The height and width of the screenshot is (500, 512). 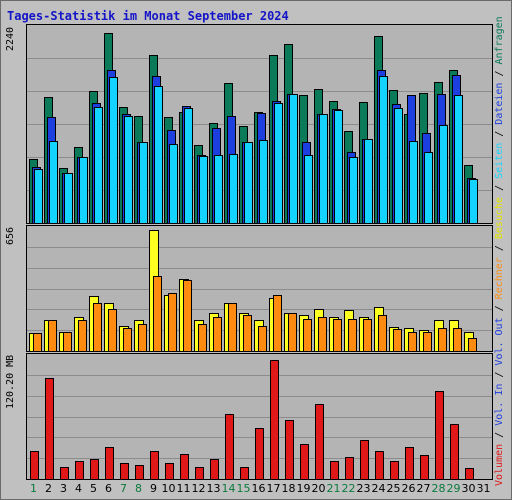 What do you see at coordinates (499, 103) in the screenshot?
I see `legend-part: Dateien` at bounding box center [499, 103].